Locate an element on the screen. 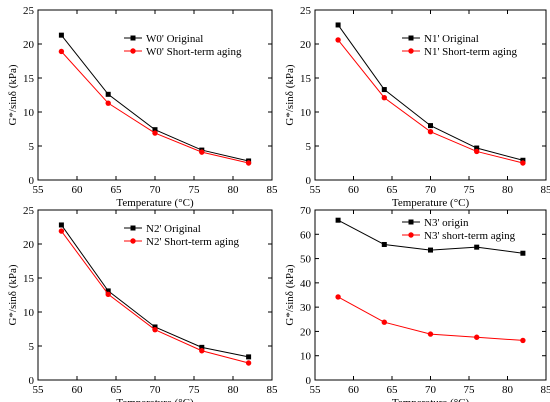 The image size is (550, 402). legend-label: N1' Short-term aging is located at coordinates (471, 52).